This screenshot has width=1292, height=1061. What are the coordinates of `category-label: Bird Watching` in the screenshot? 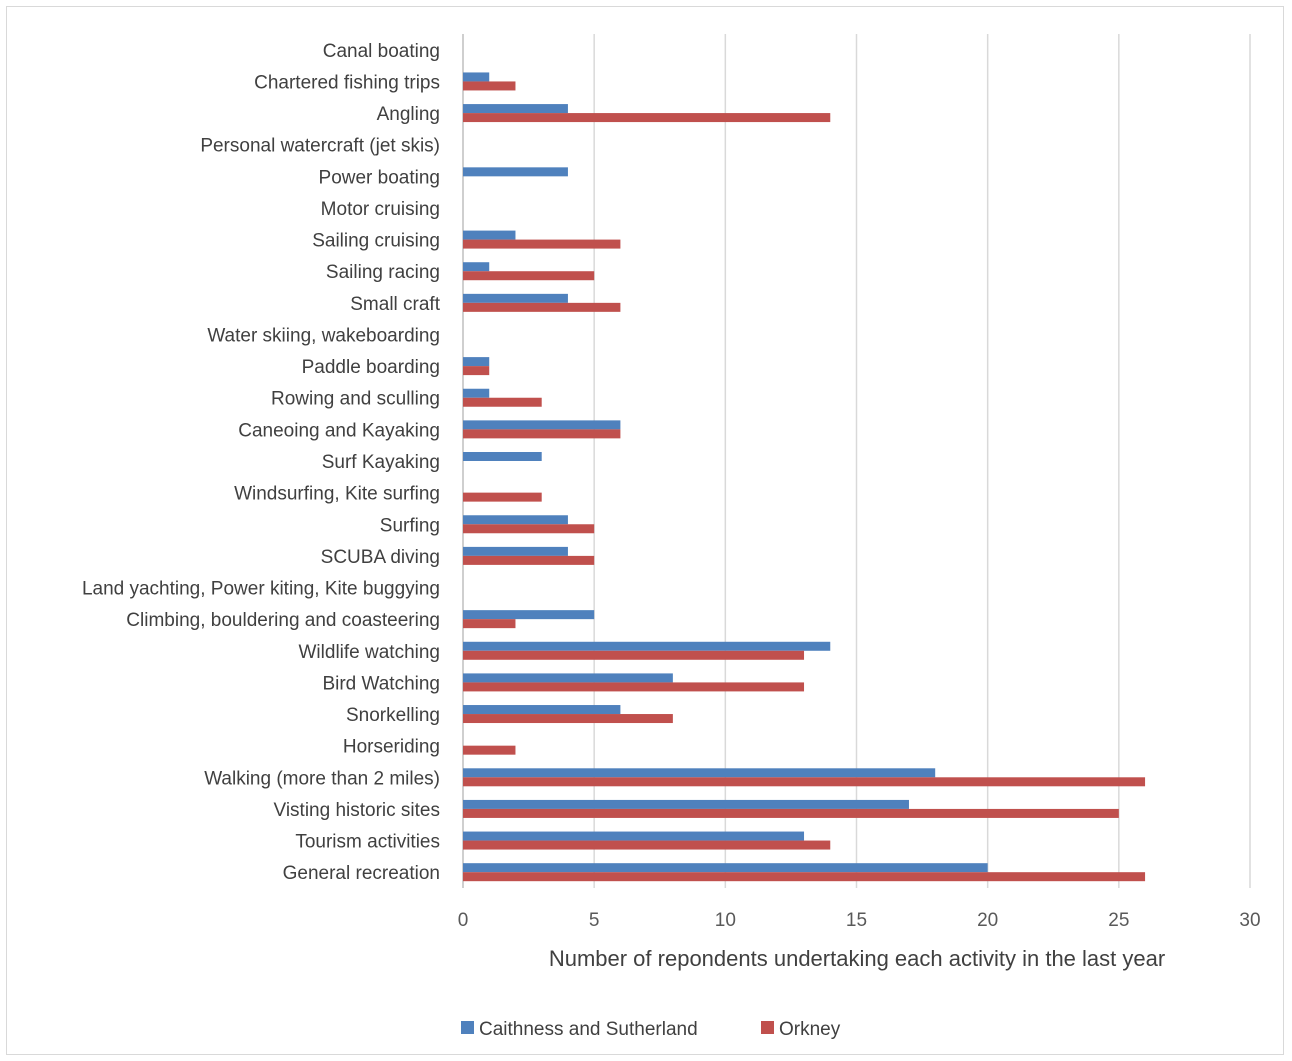 It's located at (381, 683).